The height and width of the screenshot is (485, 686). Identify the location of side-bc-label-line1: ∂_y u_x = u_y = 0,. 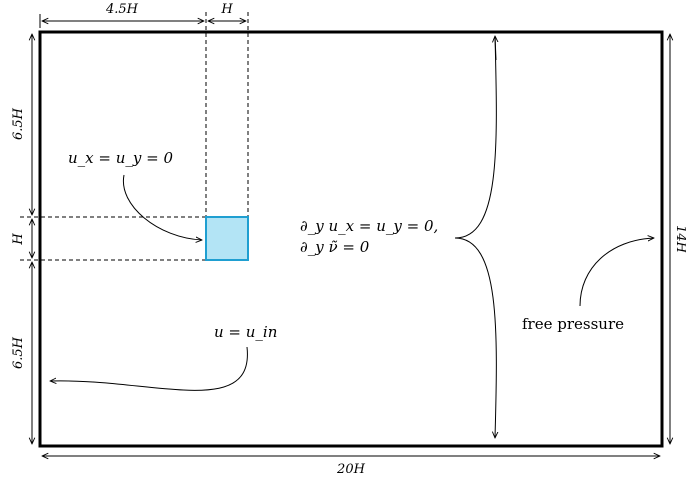
(369, 226).